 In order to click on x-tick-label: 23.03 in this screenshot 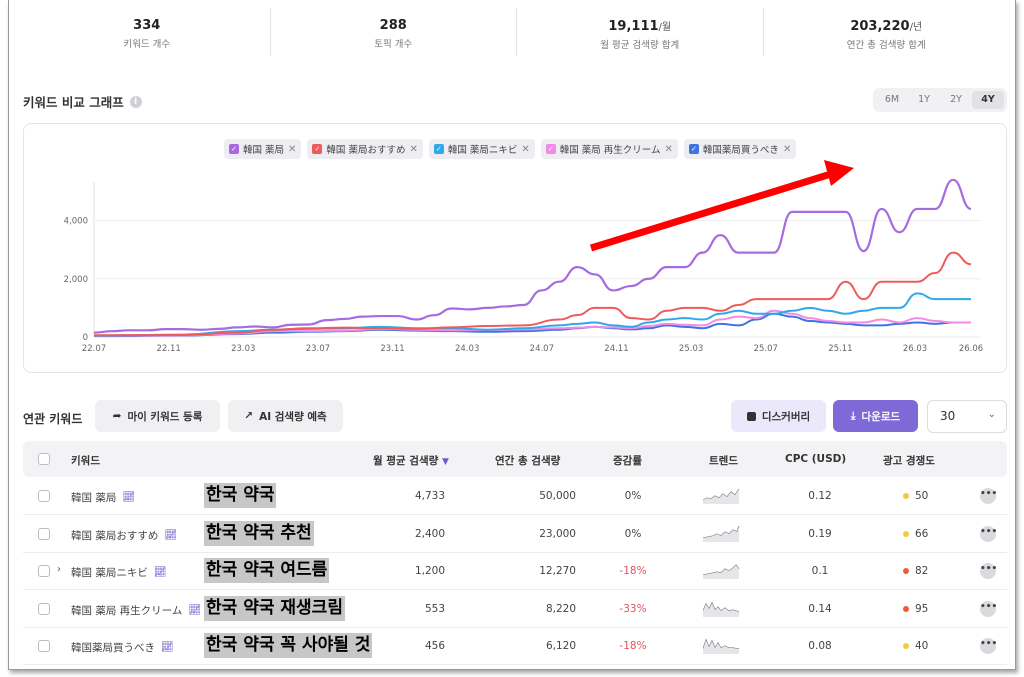, I will do `click(243, 349)`.